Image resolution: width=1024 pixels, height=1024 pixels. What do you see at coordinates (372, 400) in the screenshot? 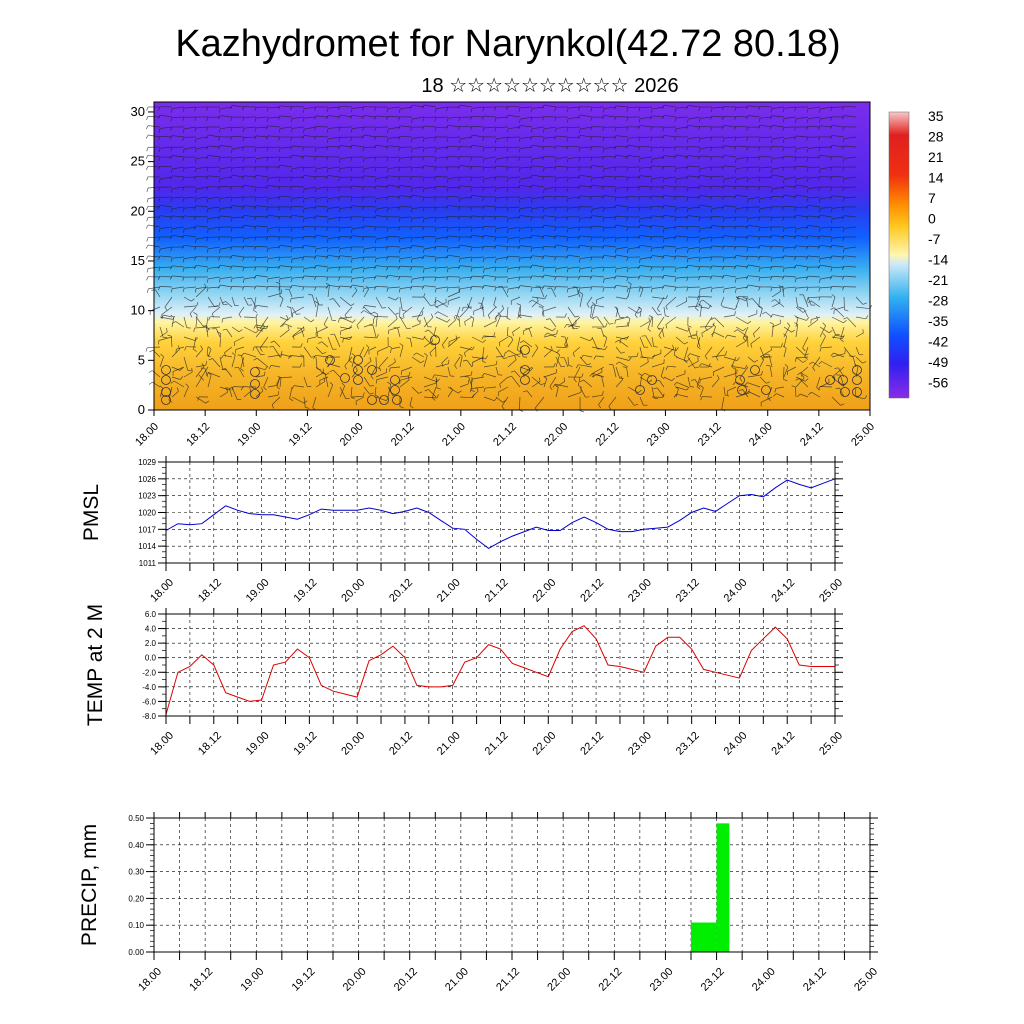
I see `calm-wind-circle` at bounding box center [372, 400].